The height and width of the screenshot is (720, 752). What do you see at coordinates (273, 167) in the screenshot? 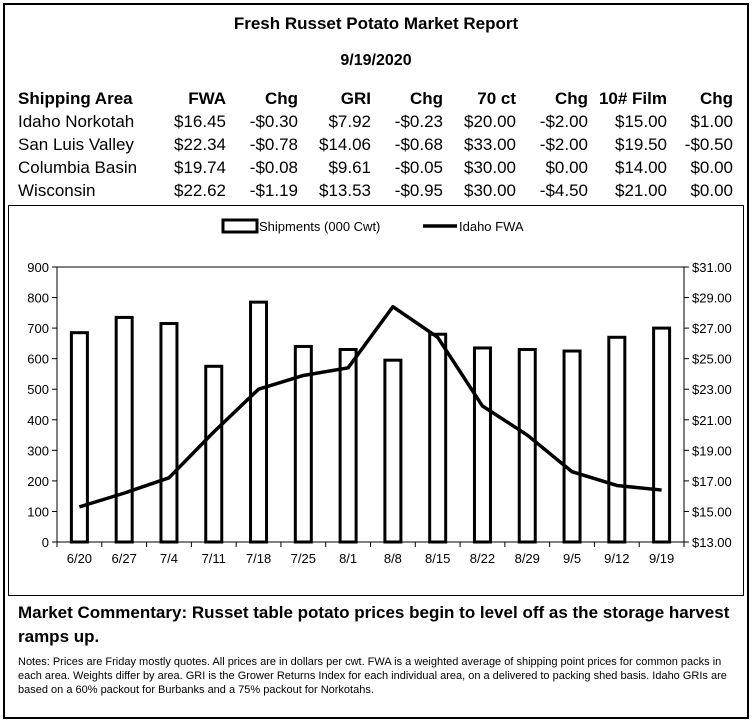
I see `table-cell: -$0.08` at bounding box center [273, 167].